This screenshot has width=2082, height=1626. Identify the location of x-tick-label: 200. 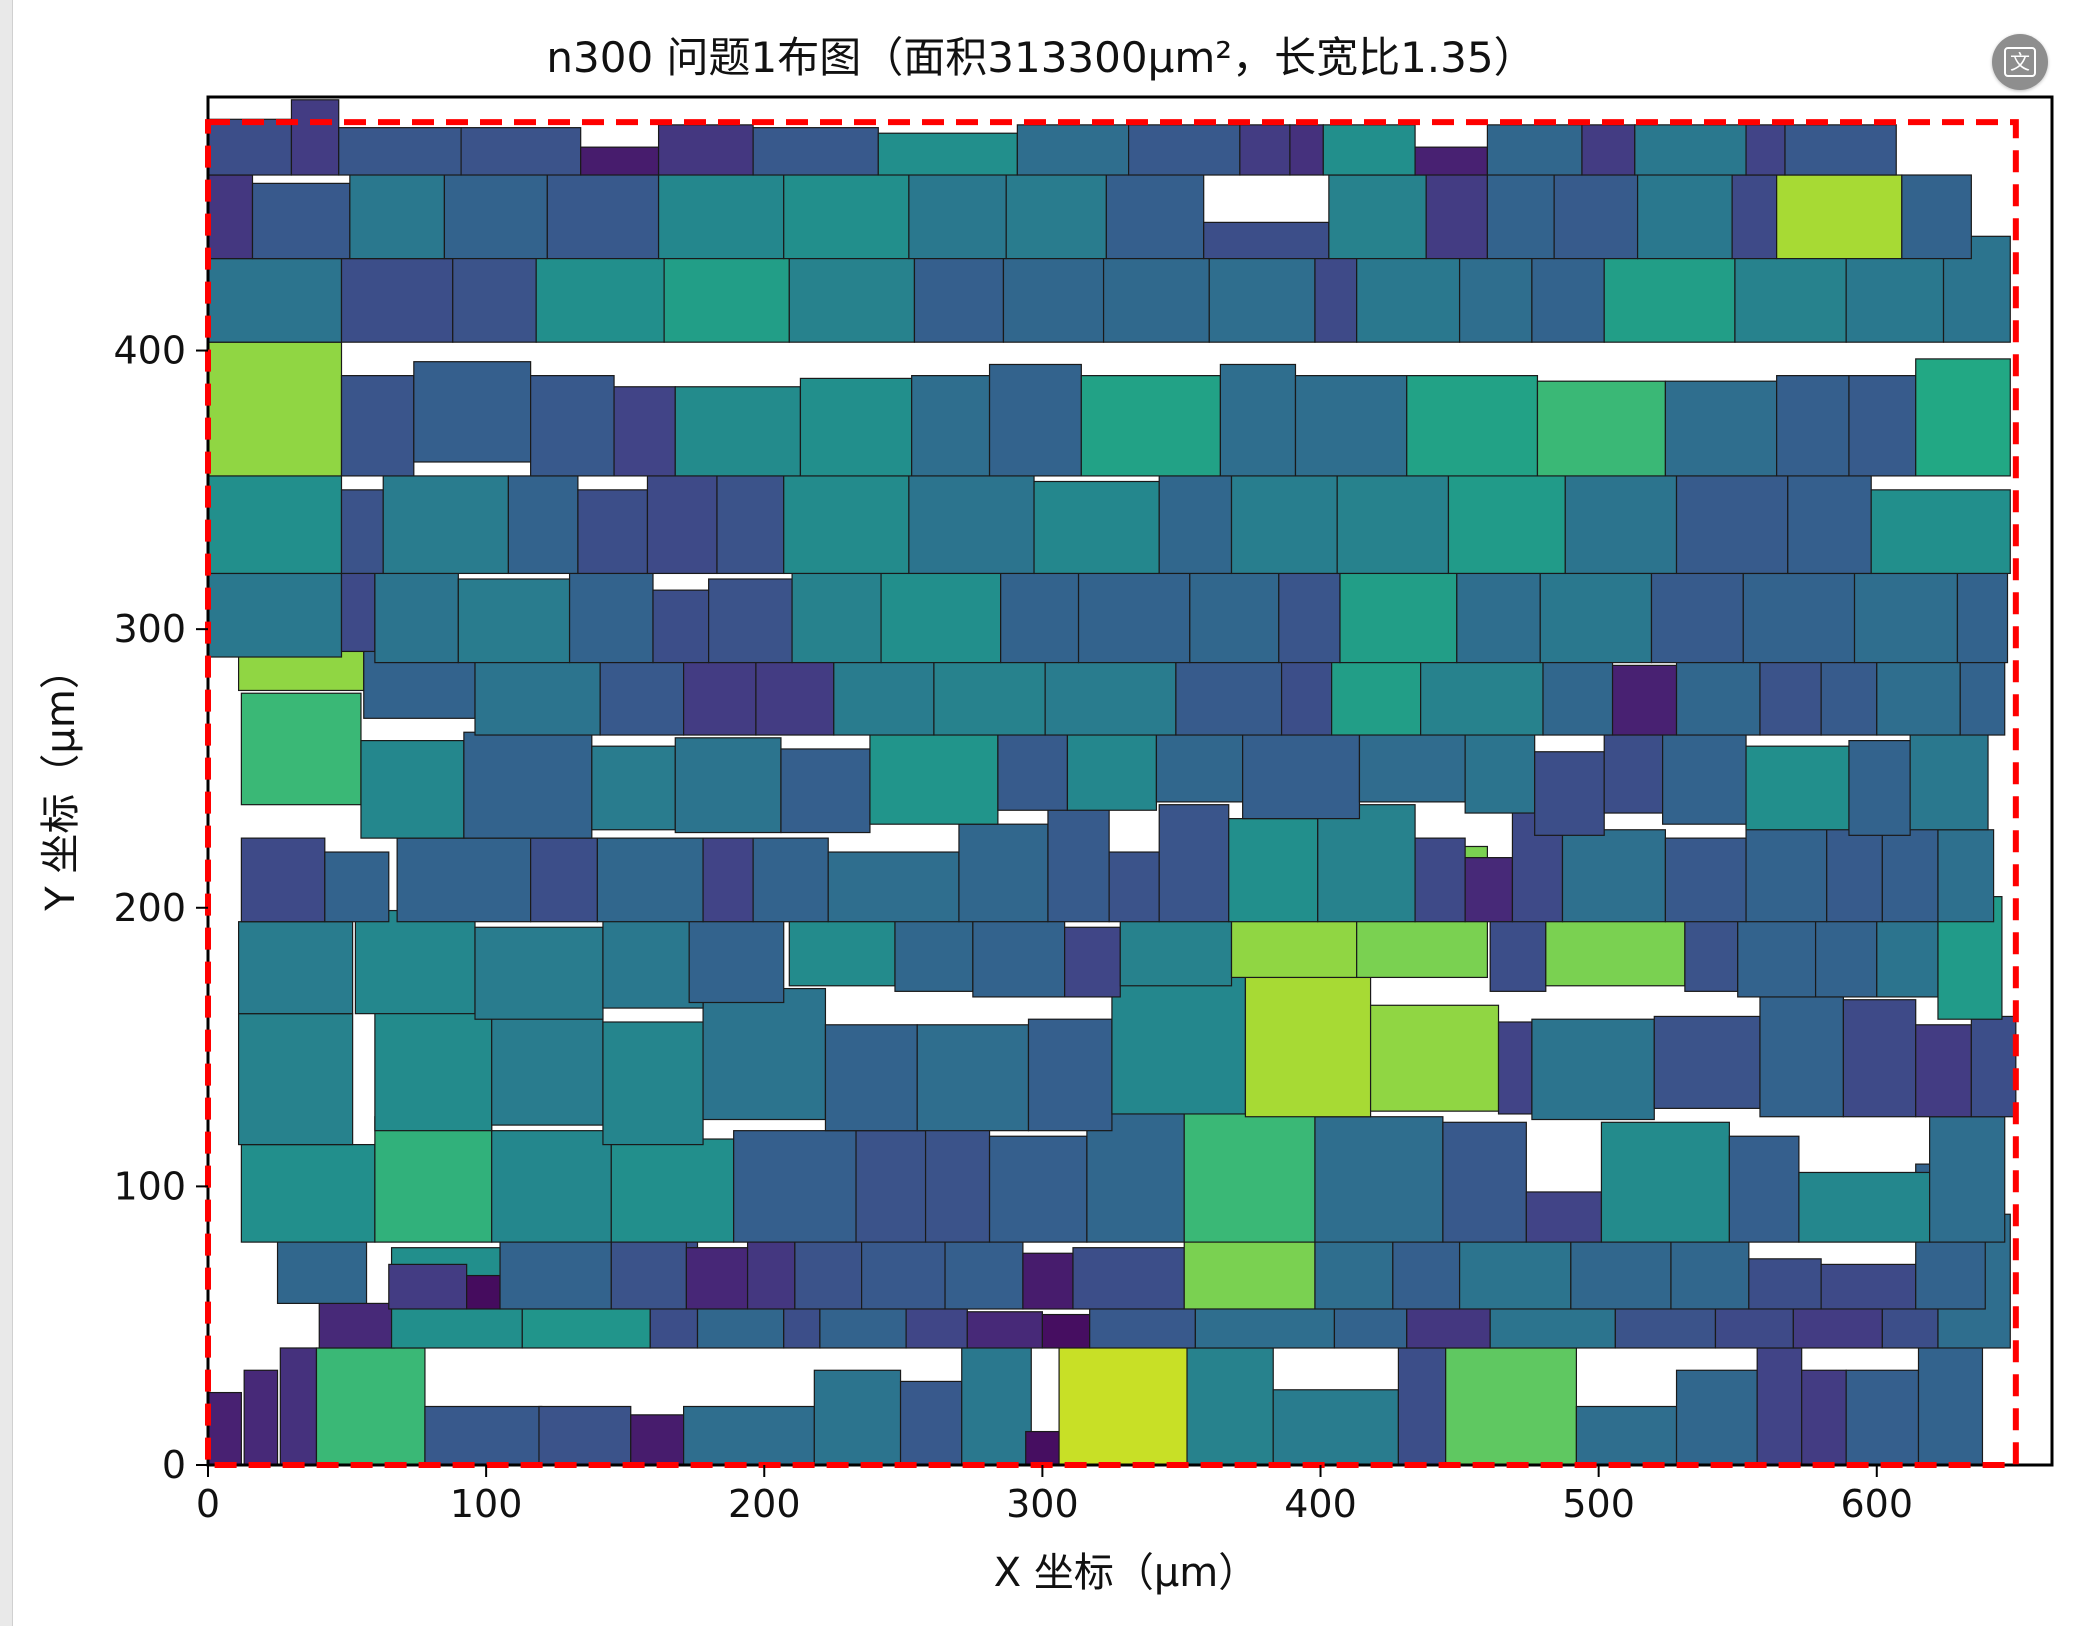
(764, 1504).